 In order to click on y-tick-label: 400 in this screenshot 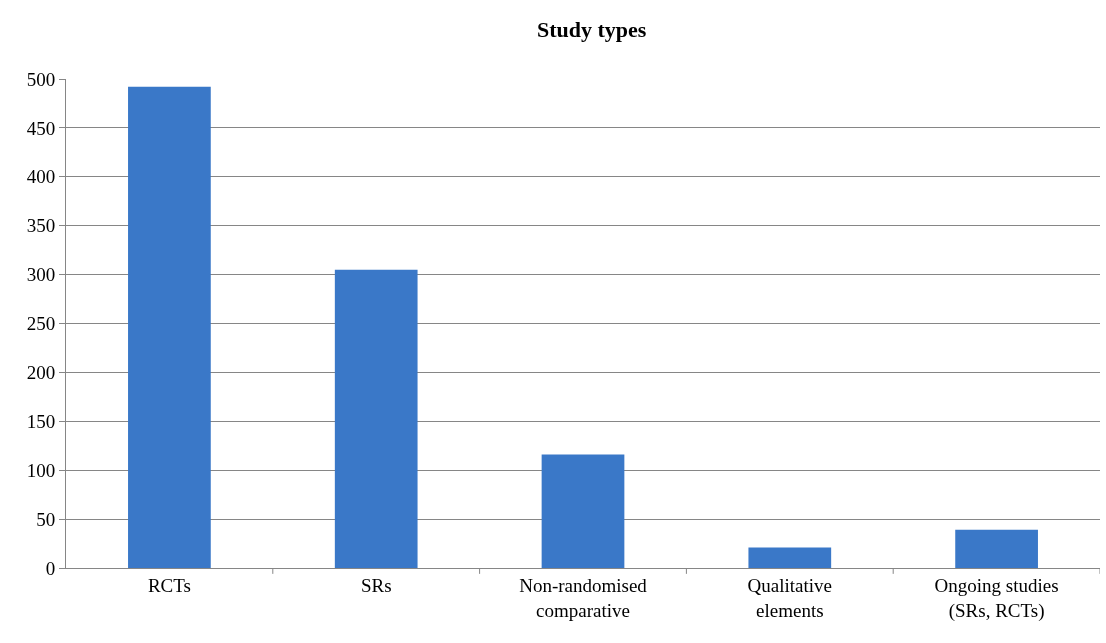, I will do `click(41, 177)`.